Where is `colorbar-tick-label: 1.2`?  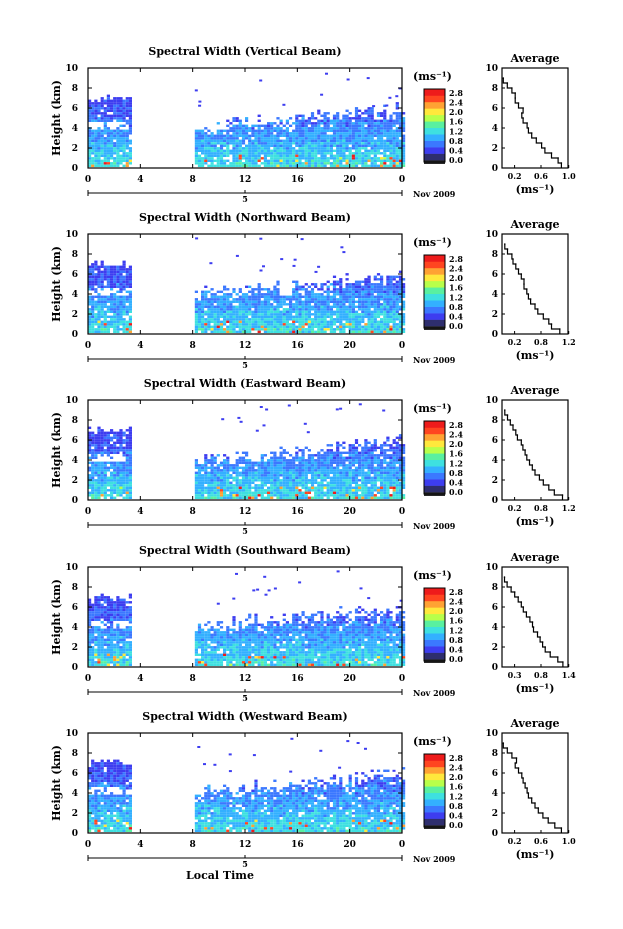
colorbar-tick-label: 1.2 is located at coordinates (456, 131).